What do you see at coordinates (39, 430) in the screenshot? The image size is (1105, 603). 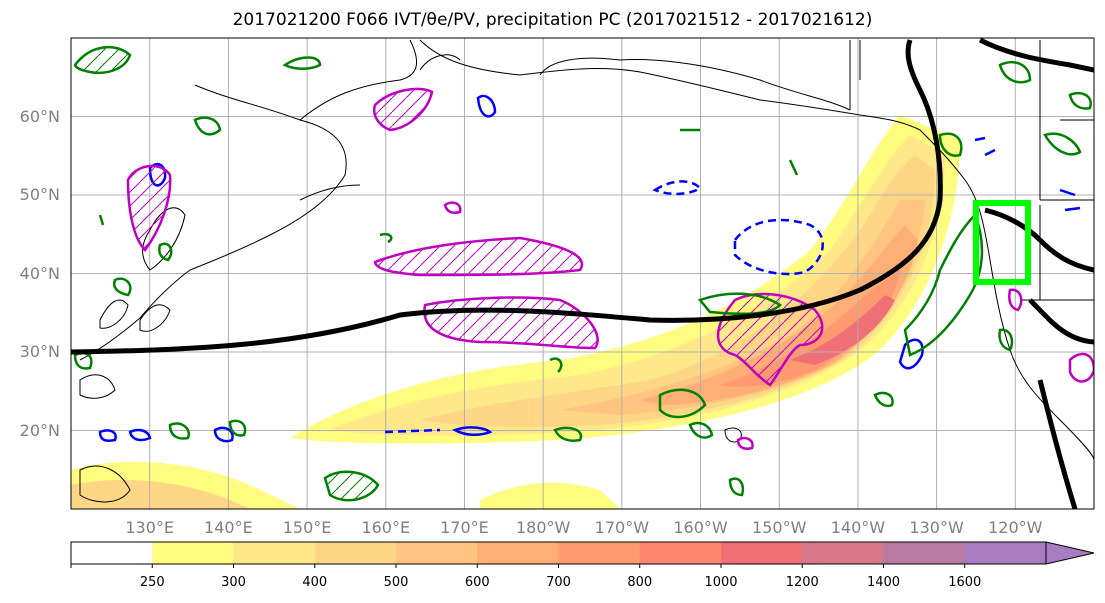 I see `lat-label: 20°N` at bounding box center [39, 430].